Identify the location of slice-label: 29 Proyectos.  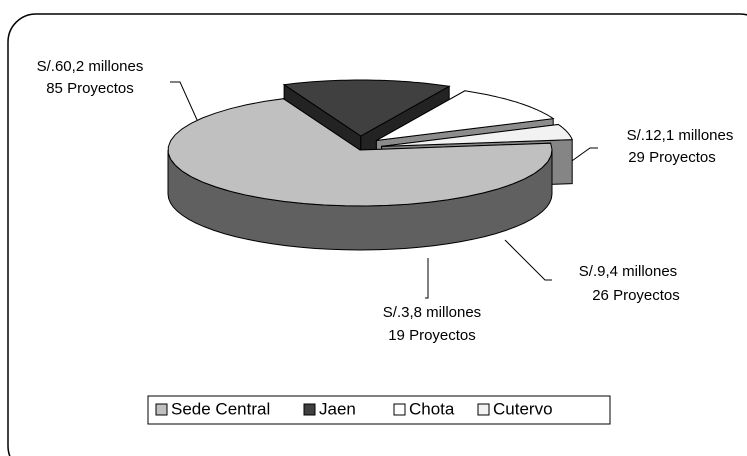
(672, 157).